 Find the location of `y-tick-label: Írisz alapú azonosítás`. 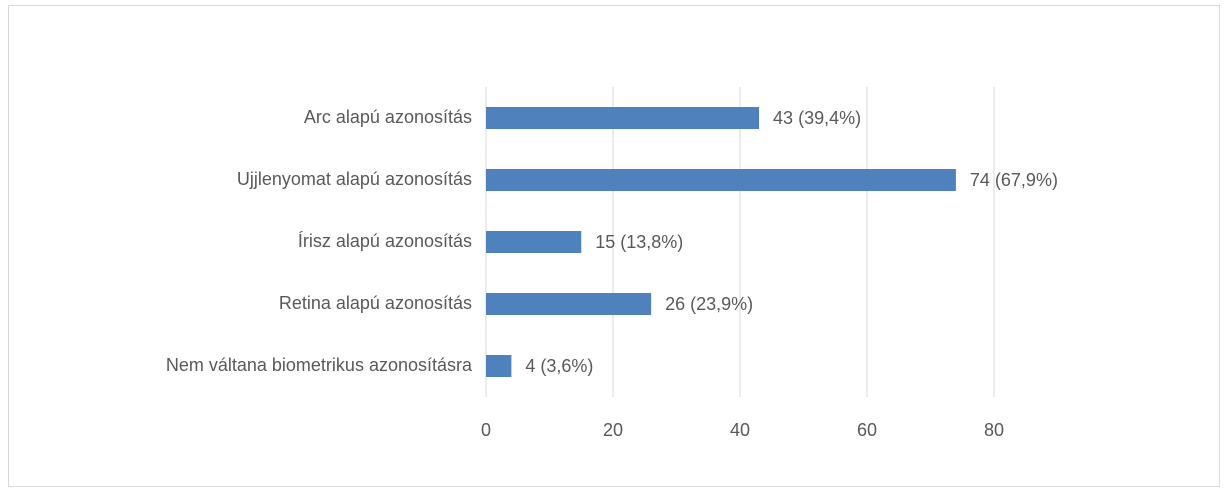

y-tick-label: Írisz alapú azonosítás is located at coordinates (385, 241).